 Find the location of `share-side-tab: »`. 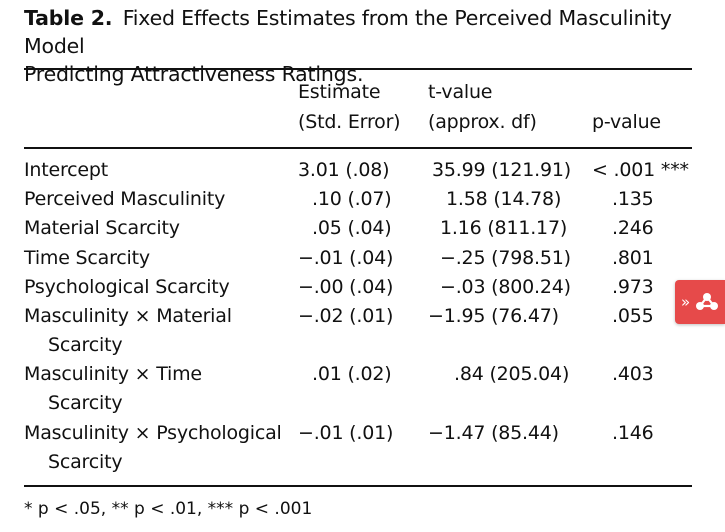

share-side-tab: » is located at coordinates (700, 302).